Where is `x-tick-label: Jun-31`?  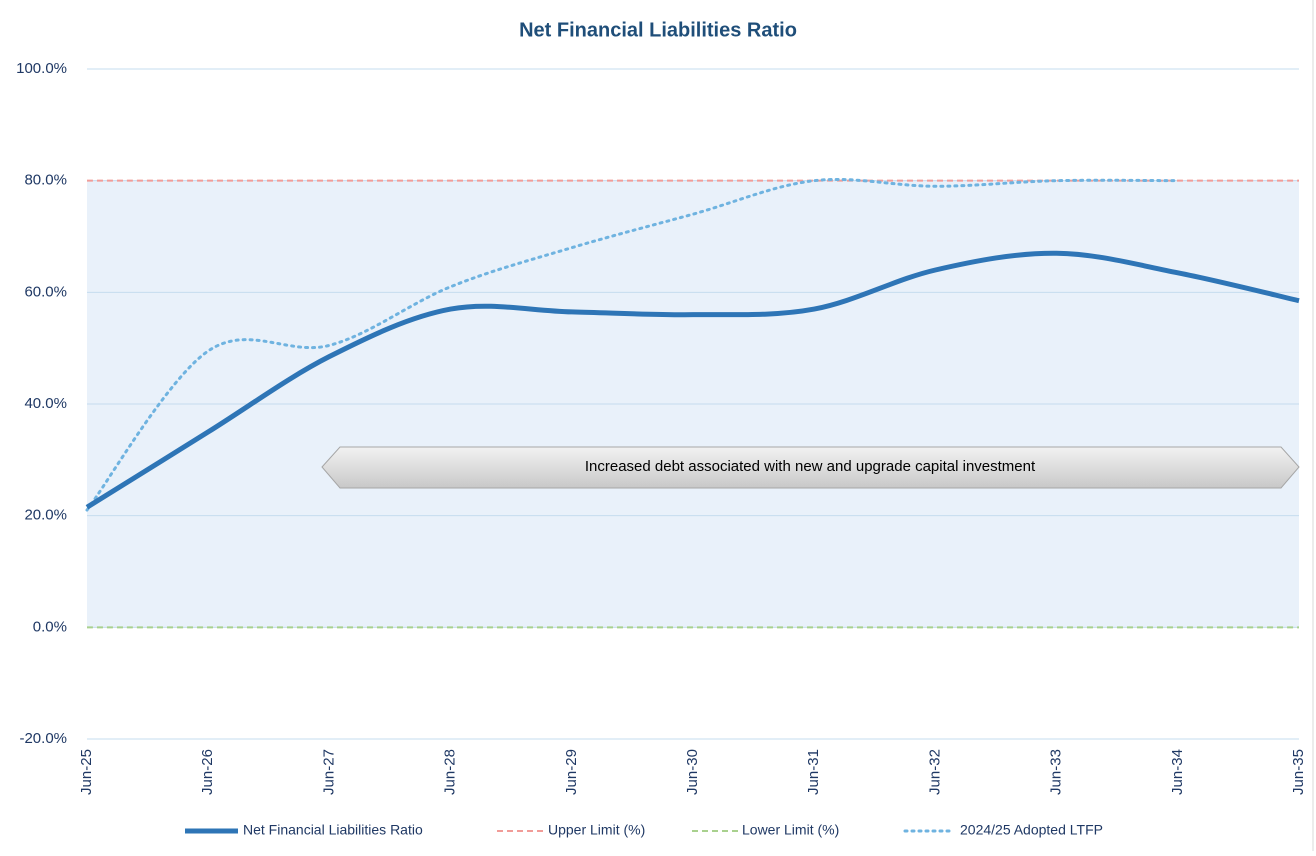
x-tick-label: Jun-31 is located at coordinates (813, 772).